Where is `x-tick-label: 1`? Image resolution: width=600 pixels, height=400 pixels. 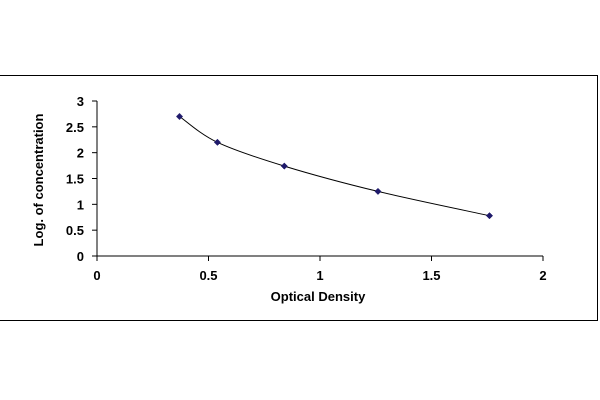
x-tick-label: 1 is located at coordinates (319, 275).